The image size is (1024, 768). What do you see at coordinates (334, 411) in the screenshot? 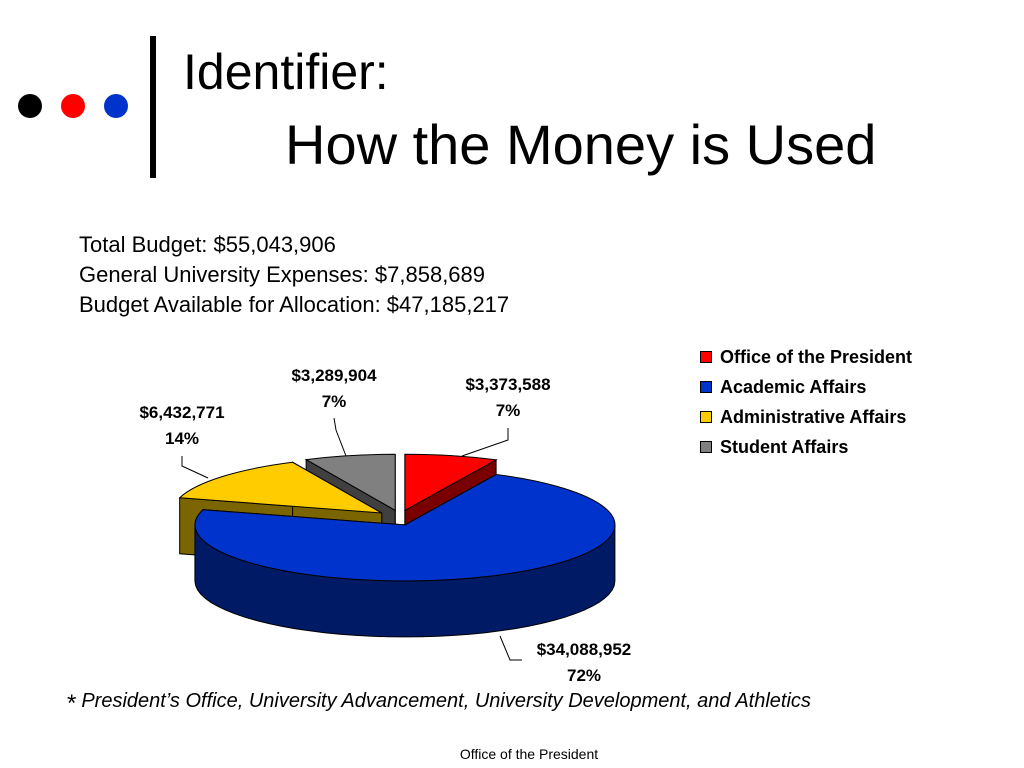
I see `data-label-student-affairs: $3,289,904 7%` at bounding box center [334, 411].